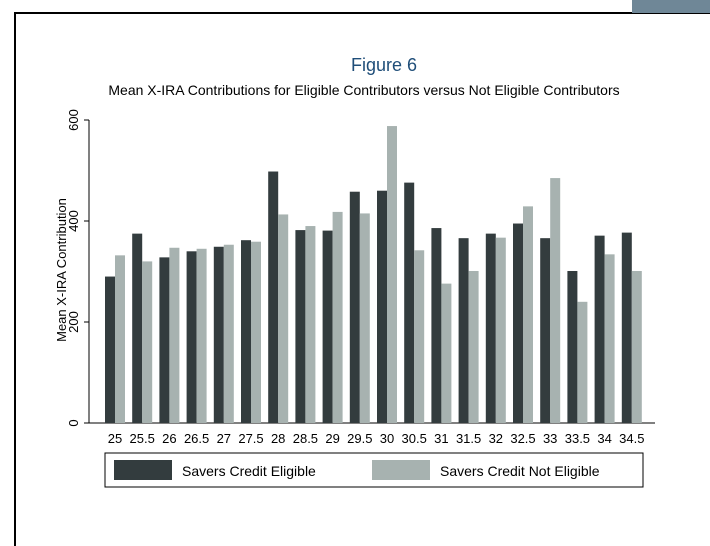 The width and height of the screenshot is (710, 546). What do you see at coordinates (520, 471) in the screenshot?
I see `legend-label-not-eligible: Savers Credit Not Eligible` at bounding box center [520, 471].